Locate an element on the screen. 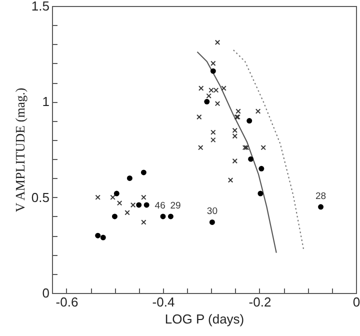  annotation: 30 is located at coordinates (212, 212).